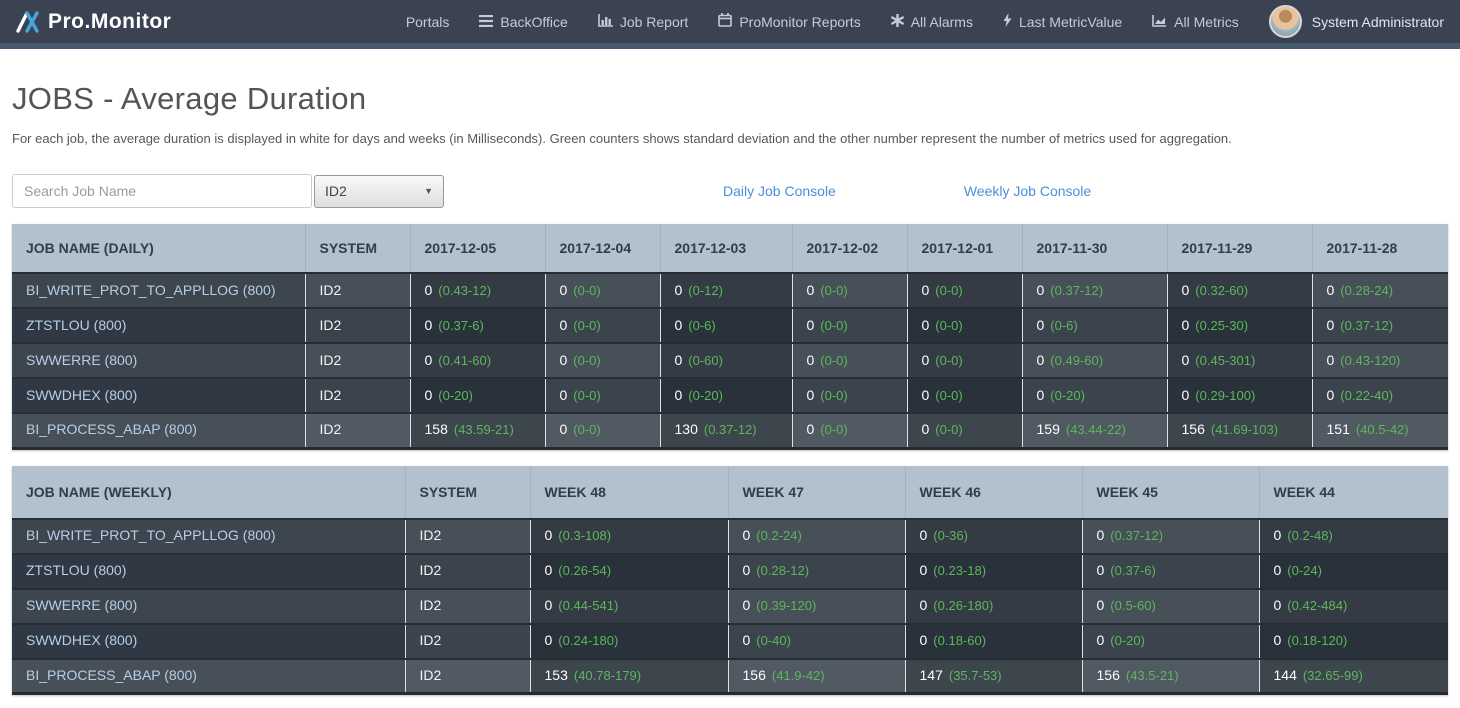 The image size is (1460, 708). Describe the element at coordinates (628, 570) in the screenshot. I see `duration-cell: 0 (0.26-54)` at that location.